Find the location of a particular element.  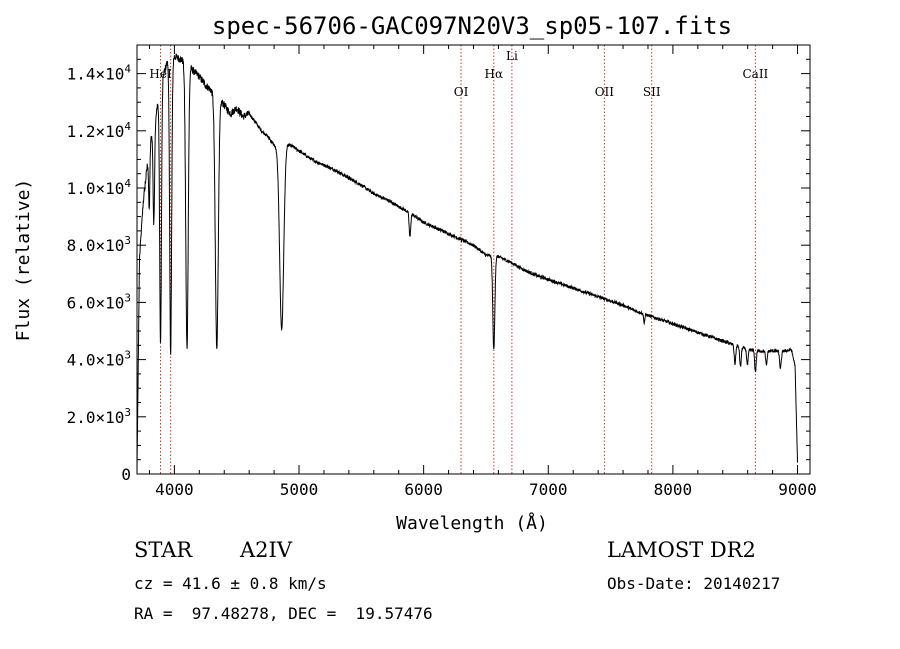

object-class: STAR is located at coordinates (163, 550).